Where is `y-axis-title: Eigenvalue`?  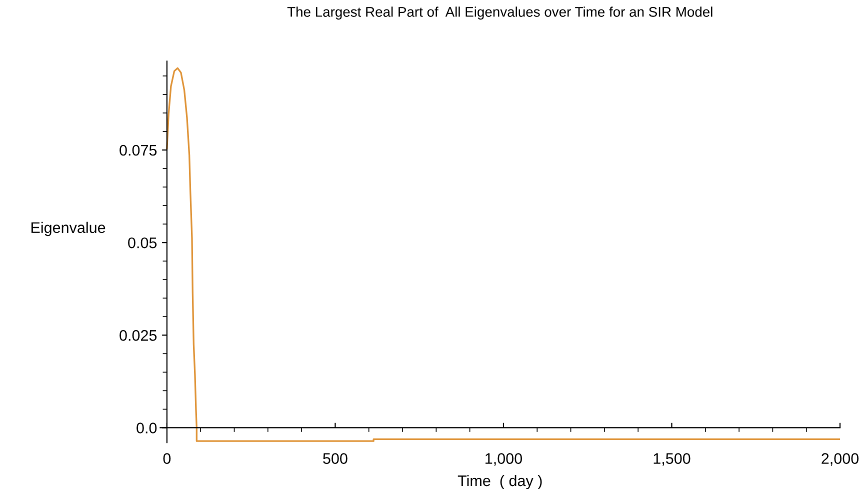 y-axis-title: Eigenvalue is located at coordinates (68, 229).